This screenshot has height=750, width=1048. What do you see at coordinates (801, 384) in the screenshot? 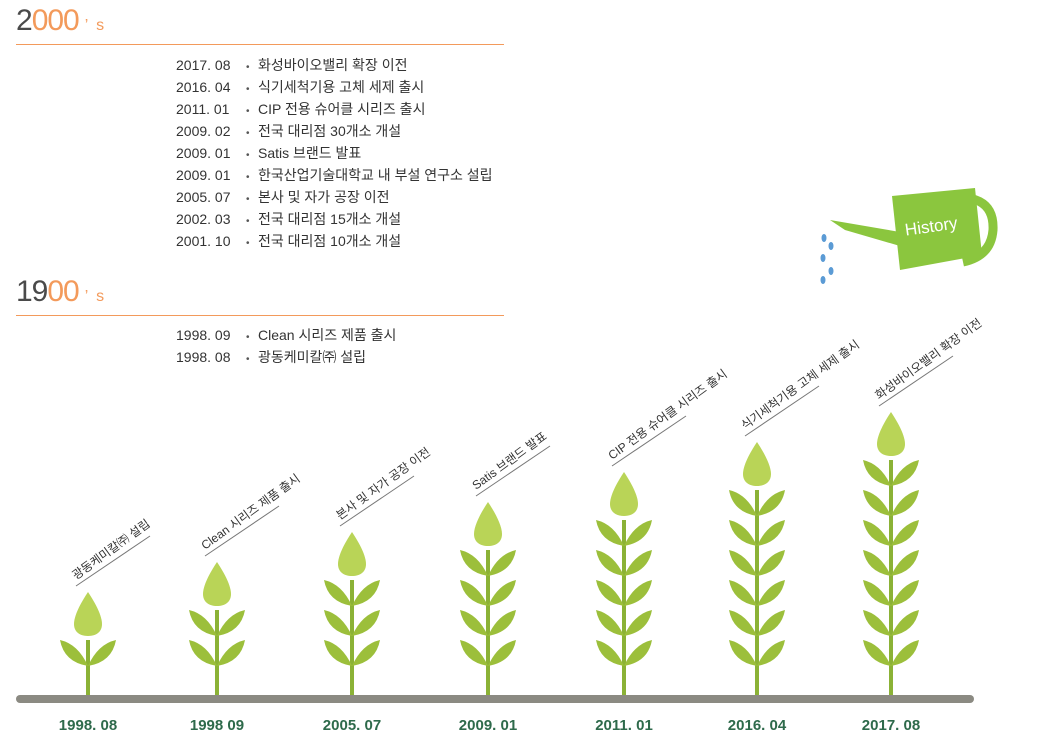
I see `plant-label: 식기세척기용 고체 세제 출시` at bounding box center [801, 384].